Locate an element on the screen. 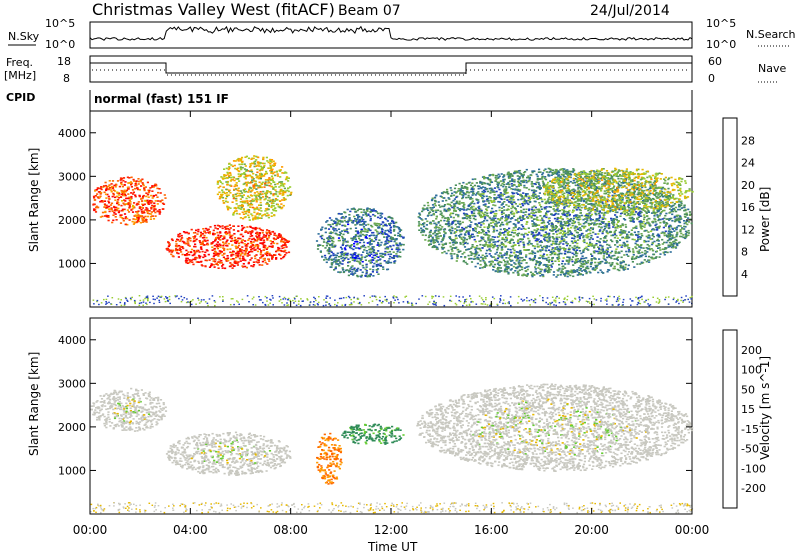 Image resolution: width=800 pixels, height=554 pixels. nsky-line is located at coordinates (391, 33).